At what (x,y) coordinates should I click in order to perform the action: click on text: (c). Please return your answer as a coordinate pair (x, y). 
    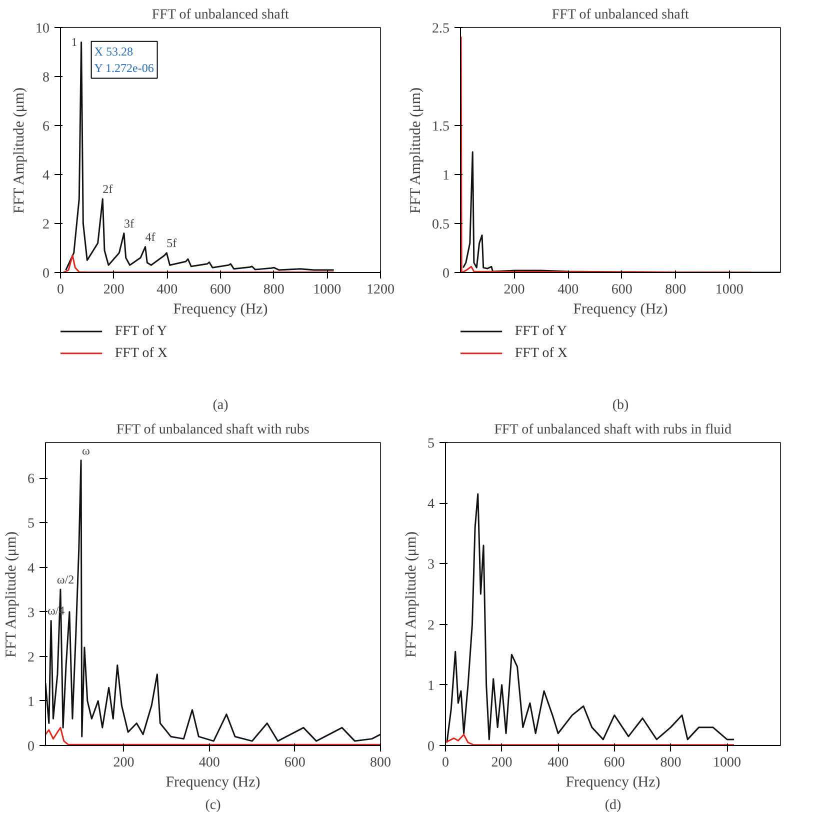
    Looking at the image, I should click on (213, 805).